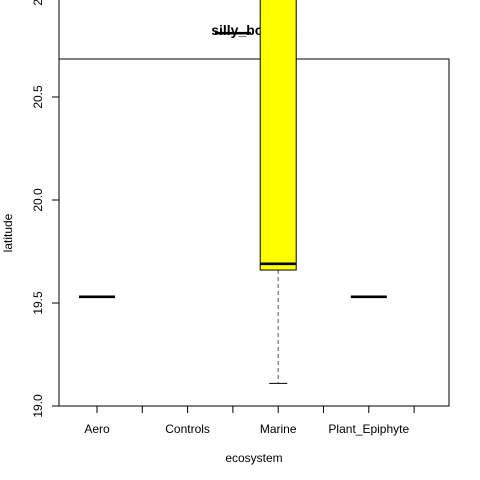 This screenshot has height=480, width=480. Describe the element at coordinates (38, 406) in the screenshot. I see `y-tick-label: 19.0` at that location.